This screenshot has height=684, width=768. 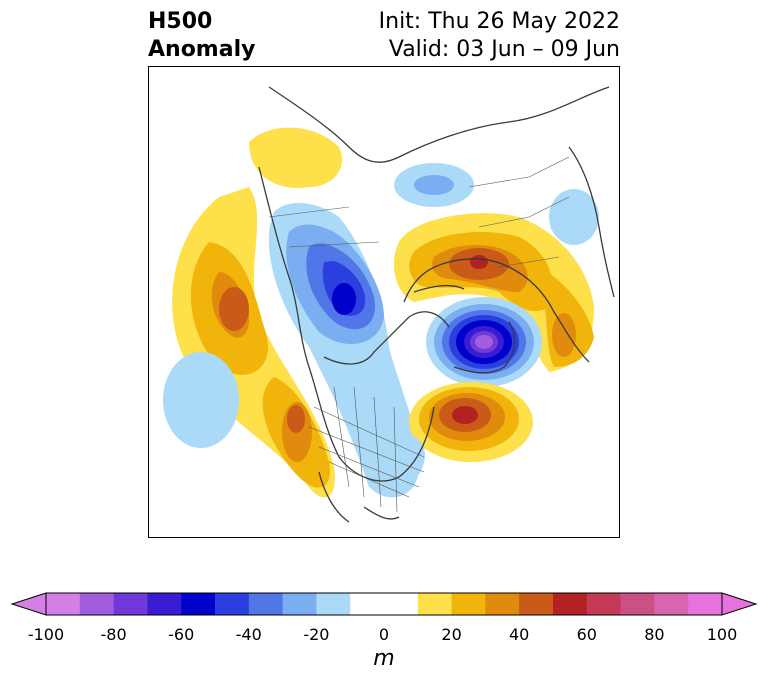 I want to click on colorbar-tick-label: 80, so click(x=654, y=634).